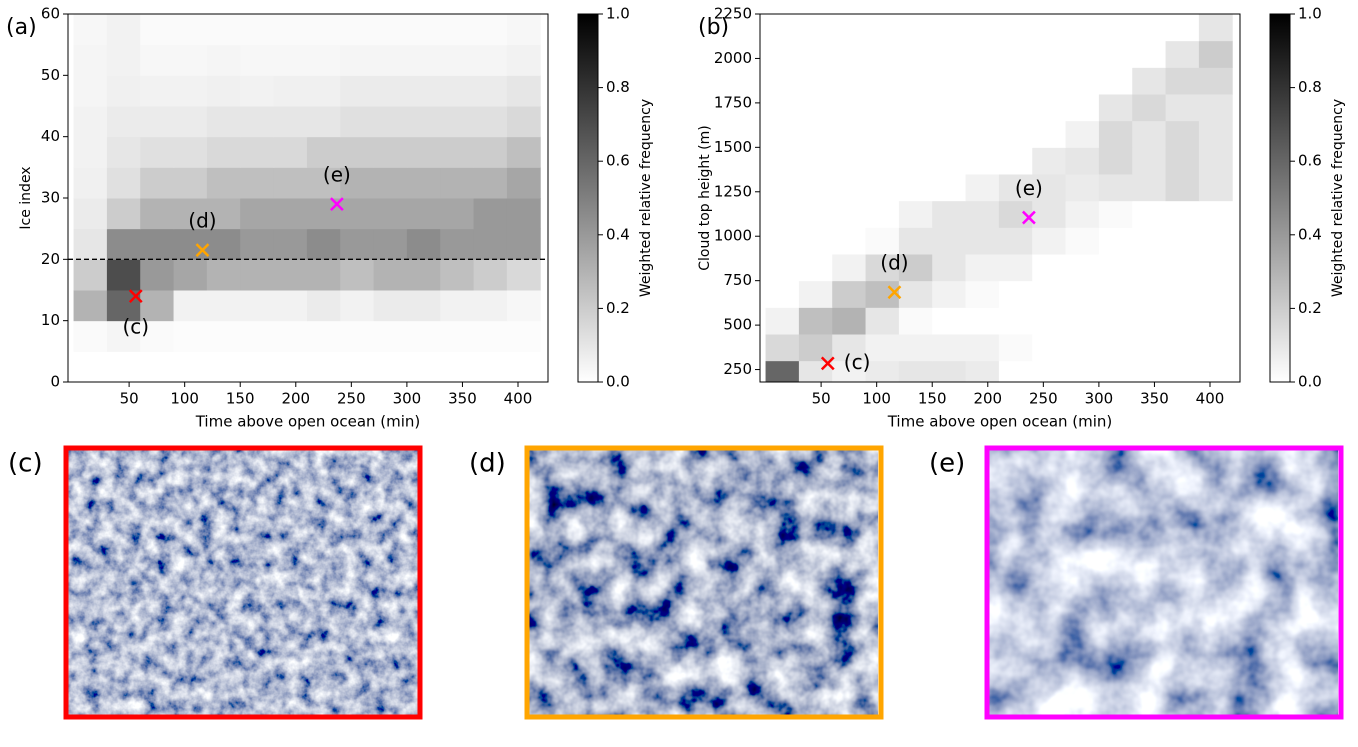 This screenshot has width=1358, height=747. I want to click on y-tick-label: 30, so click(50, 198).